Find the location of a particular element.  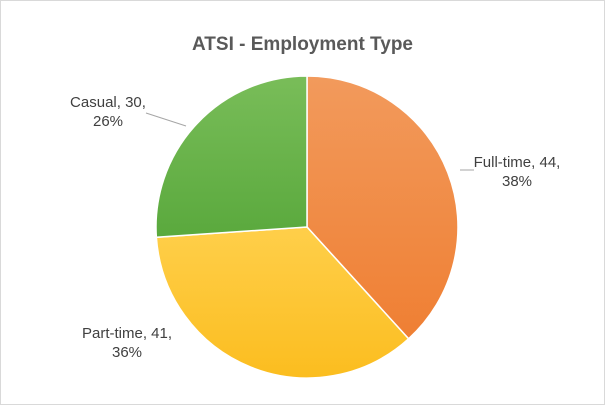

leader-line is located at coordinates (166, 119).